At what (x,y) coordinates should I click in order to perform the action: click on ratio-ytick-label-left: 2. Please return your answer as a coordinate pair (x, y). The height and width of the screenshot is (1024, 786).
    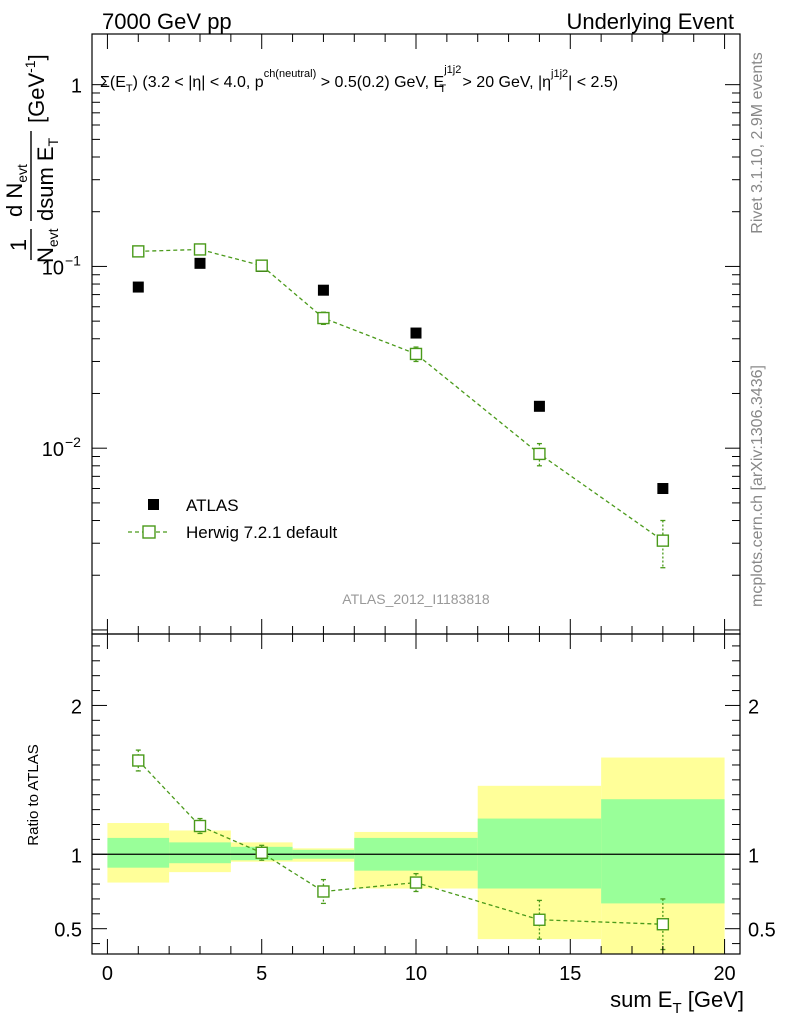
    Looking at the image, I should click on (76, 707).